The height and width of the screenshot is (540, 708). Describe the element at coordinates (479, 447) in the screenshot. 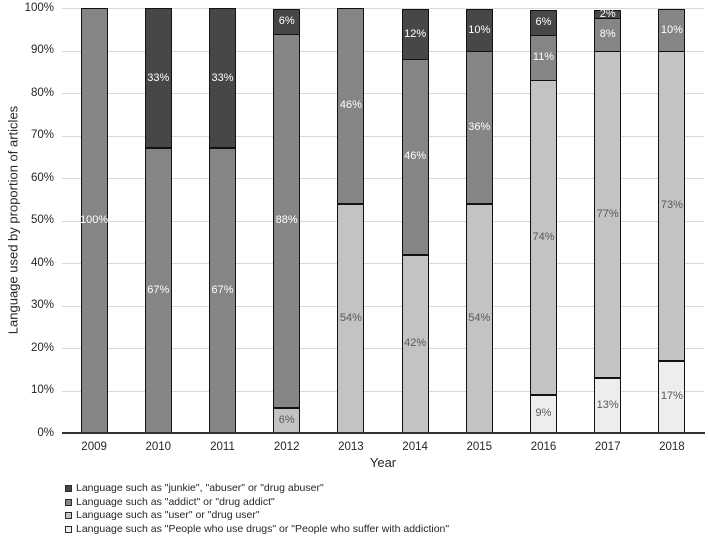

I see `x-axis-tick-label: 2015` at that location.